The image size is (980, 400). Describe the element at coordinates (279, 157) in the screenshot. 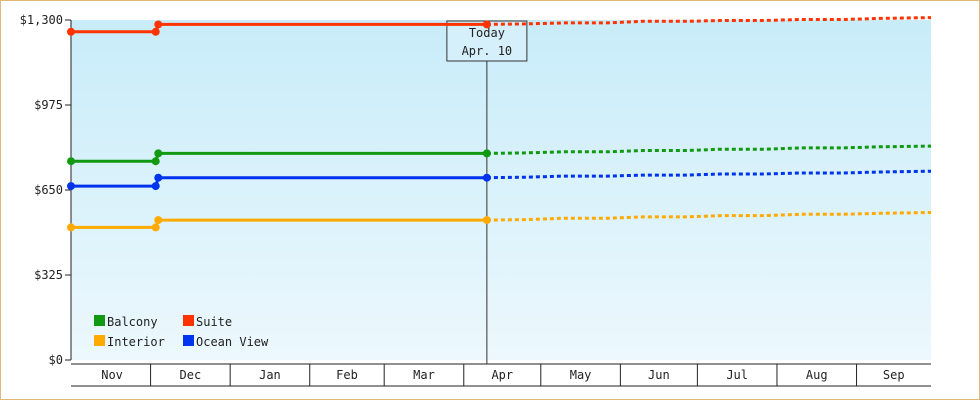

I see `series-line-balcony` at that location.